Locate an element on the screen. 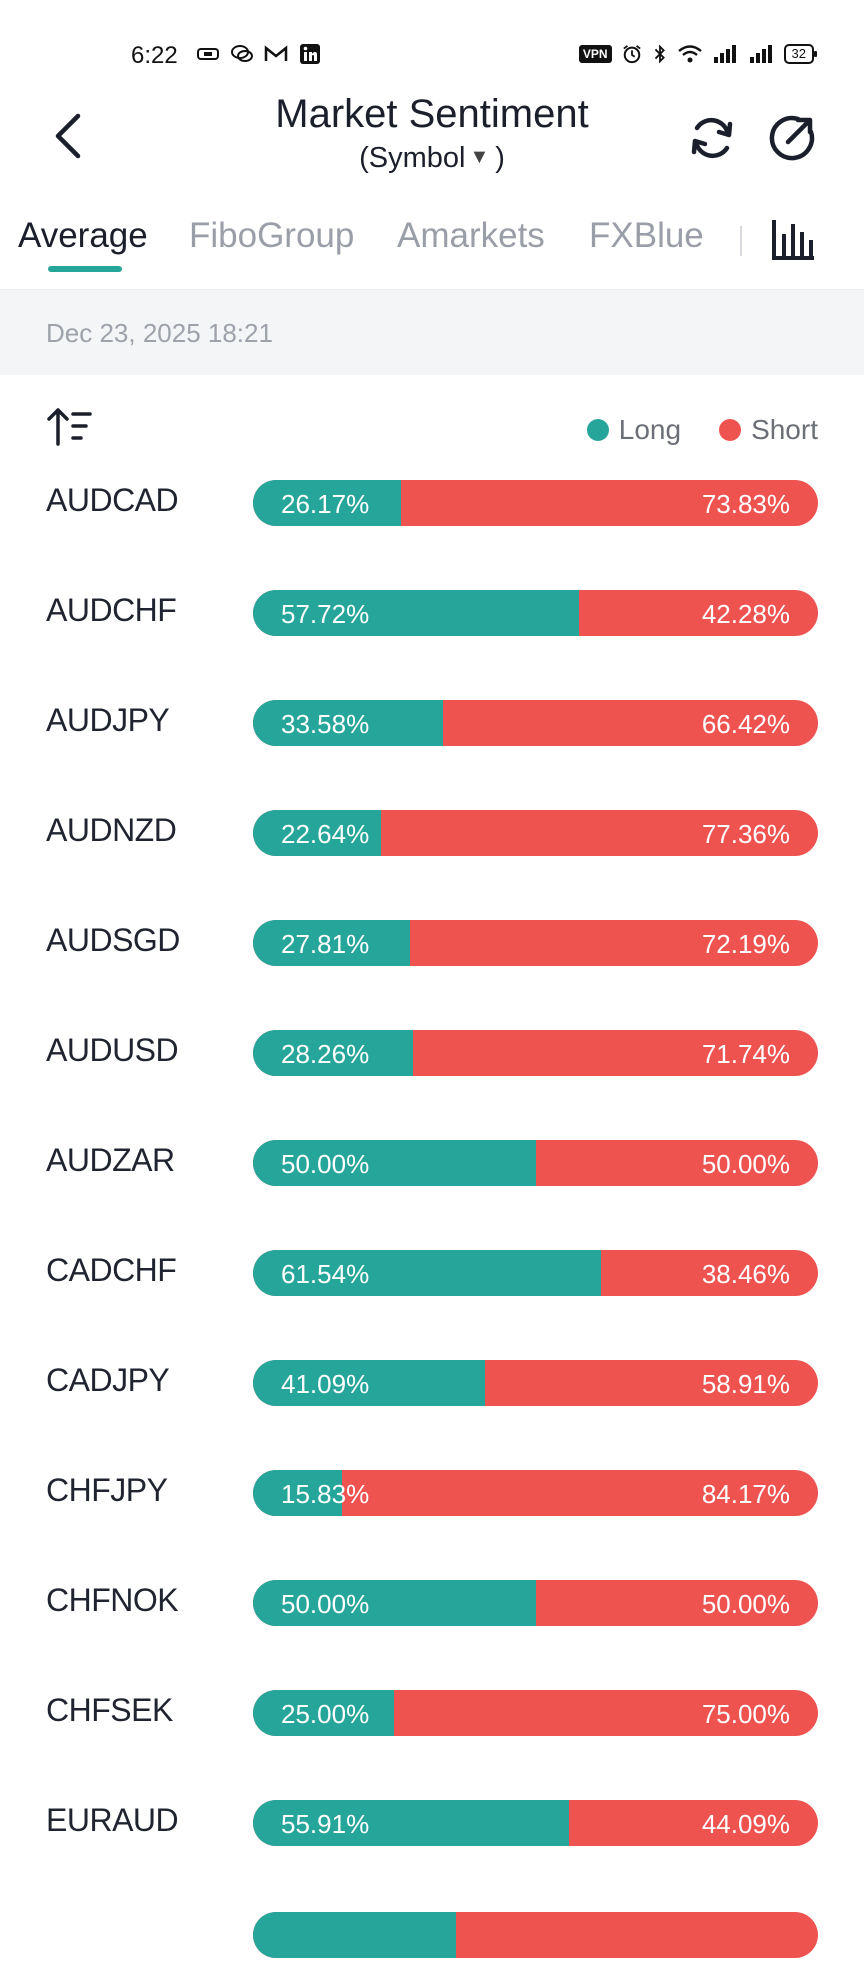 This screenshot has width=864, height=1986. symbol-name: AUDJPY is located at coordinates (108, 720).